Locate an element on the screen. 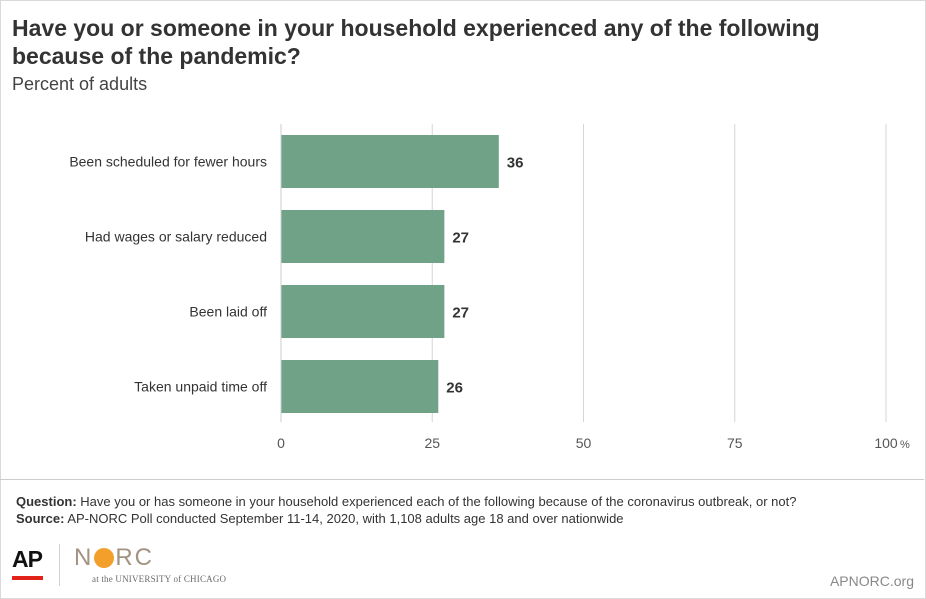  ap-logo: AP is located at coordinates (28, 564).